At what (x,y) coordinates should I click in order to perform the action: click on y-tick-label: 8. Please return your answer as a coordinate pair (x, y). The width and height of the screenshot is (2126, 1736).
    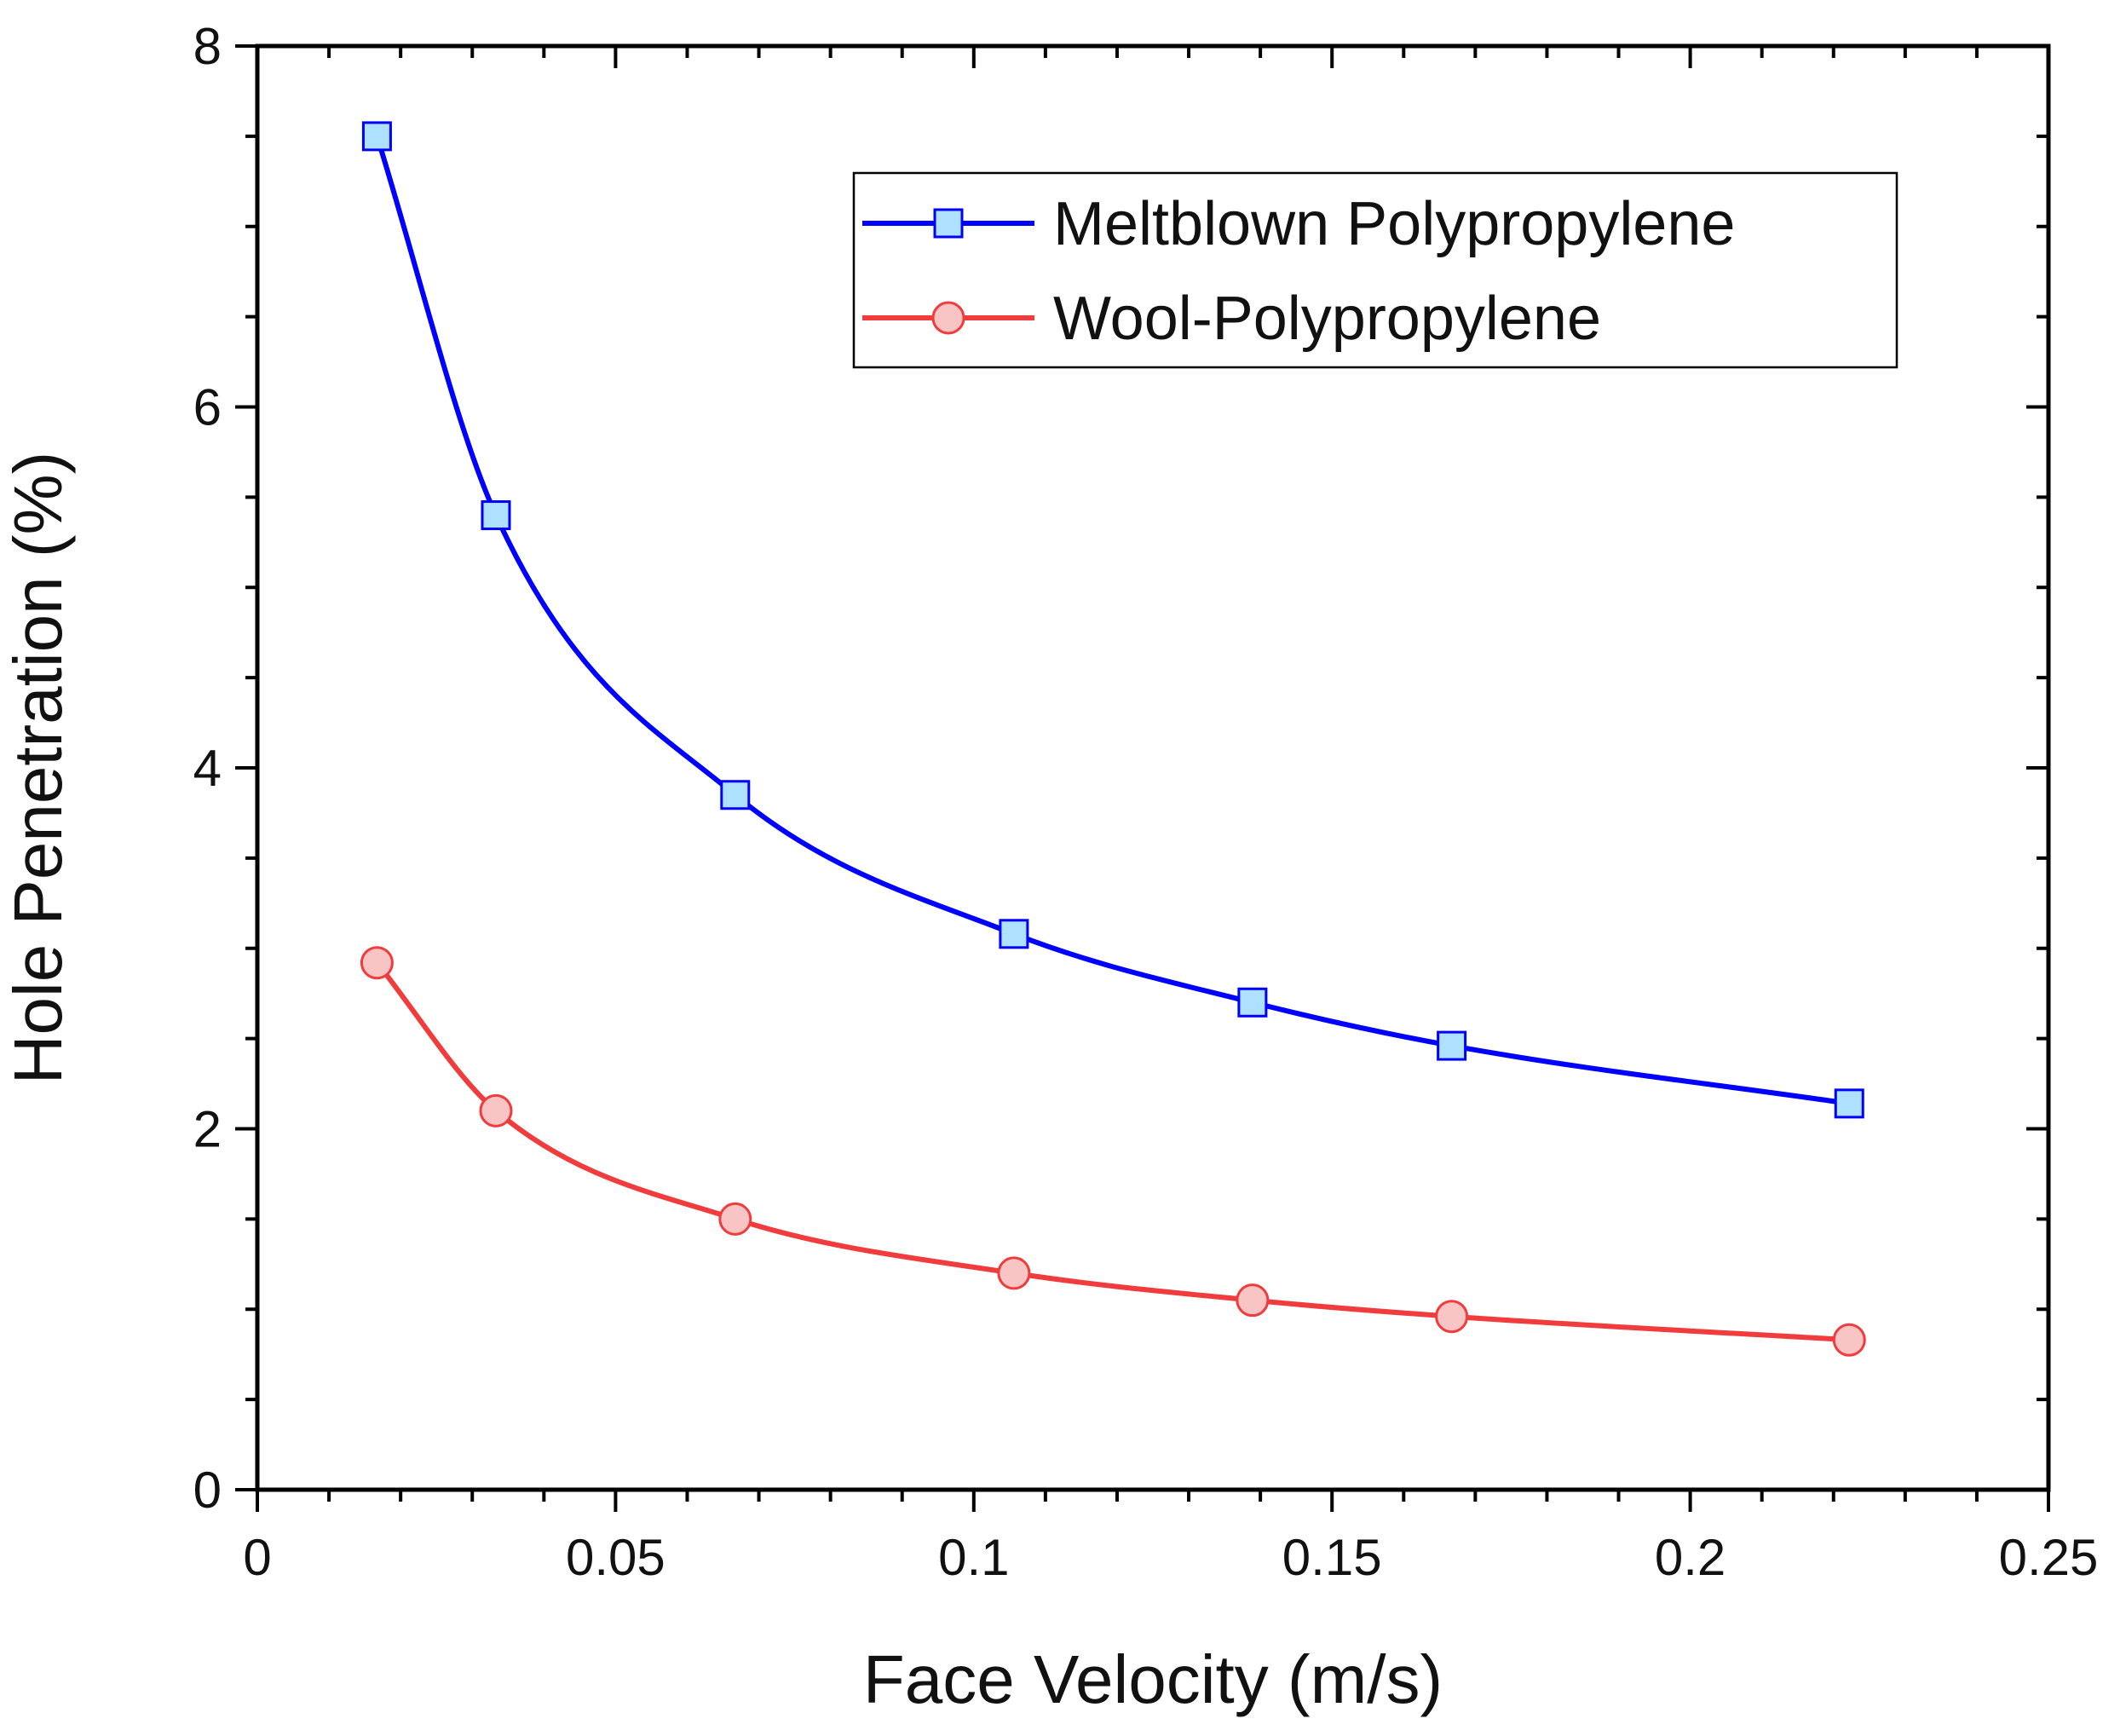
    Looking at the image, I should click on (207, 46).